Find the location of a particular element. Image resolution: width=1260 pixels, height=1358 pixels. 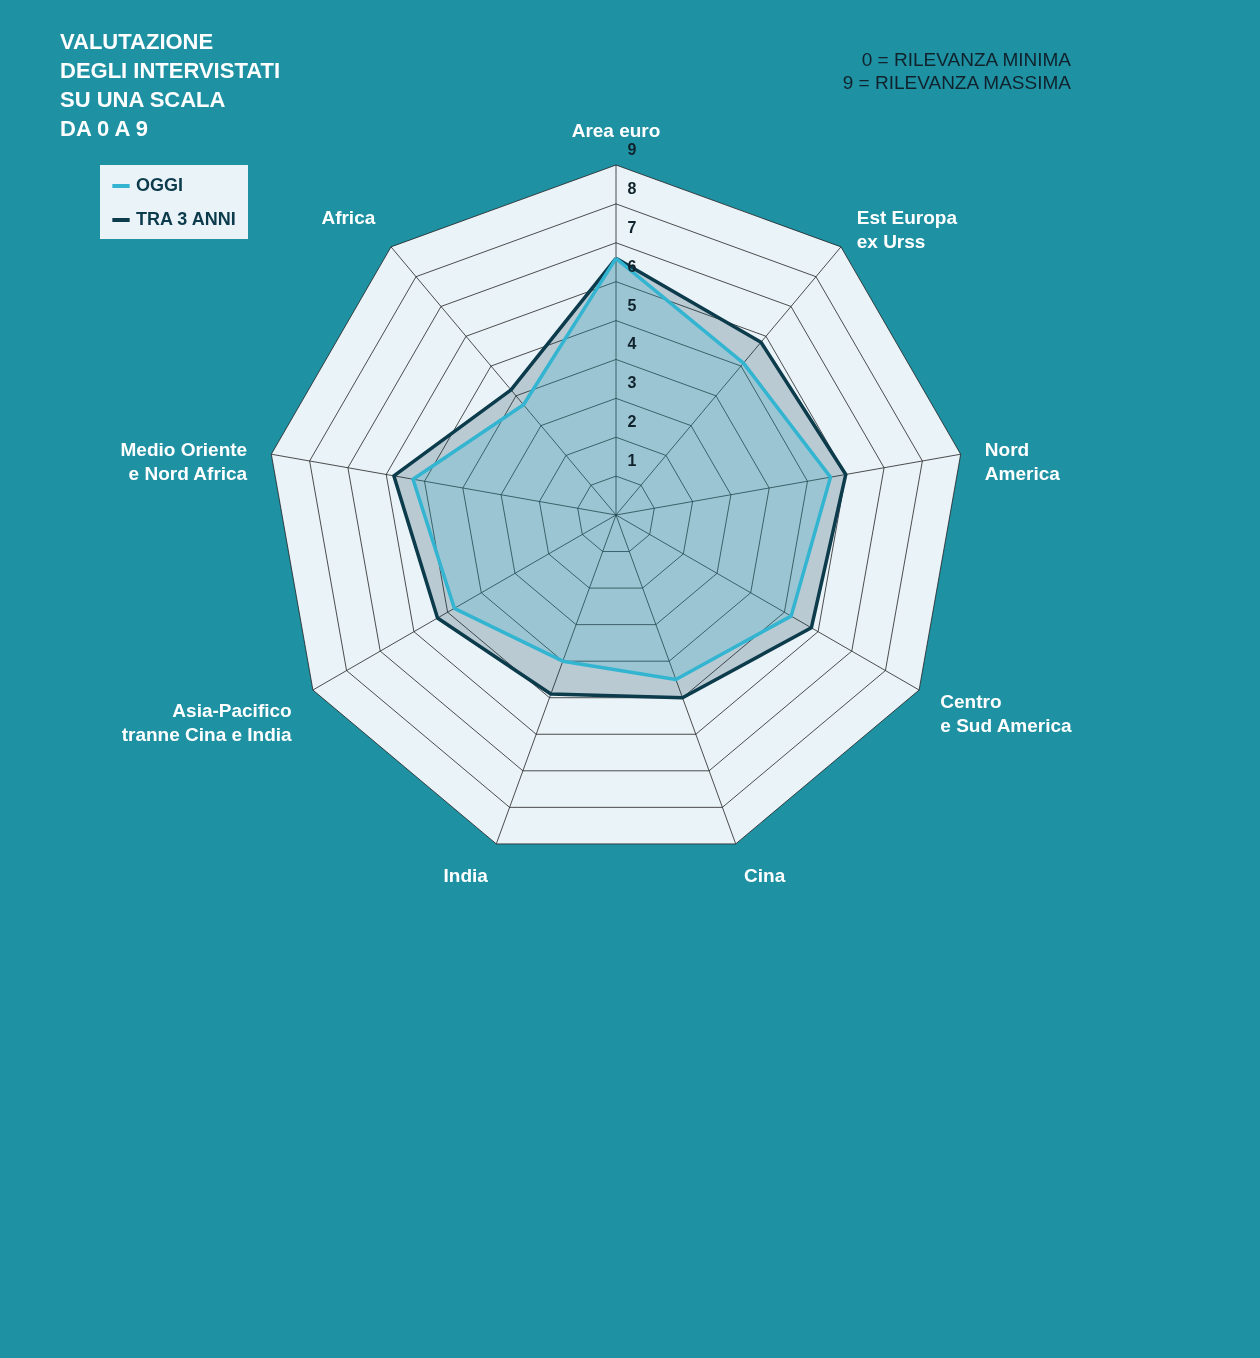

spoke-label: India is located at coordinates (466, 875).